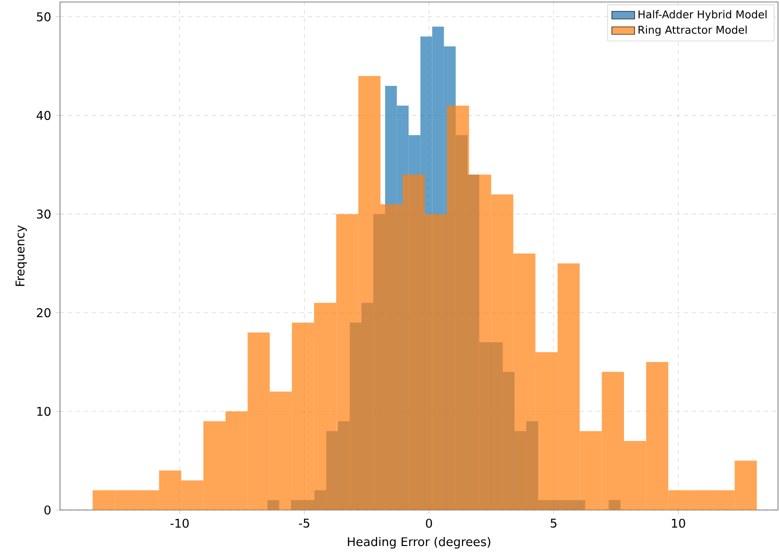 This screenshot has width=780, height=556. I want to click on x-tick-label: -5, so click(304, 523).